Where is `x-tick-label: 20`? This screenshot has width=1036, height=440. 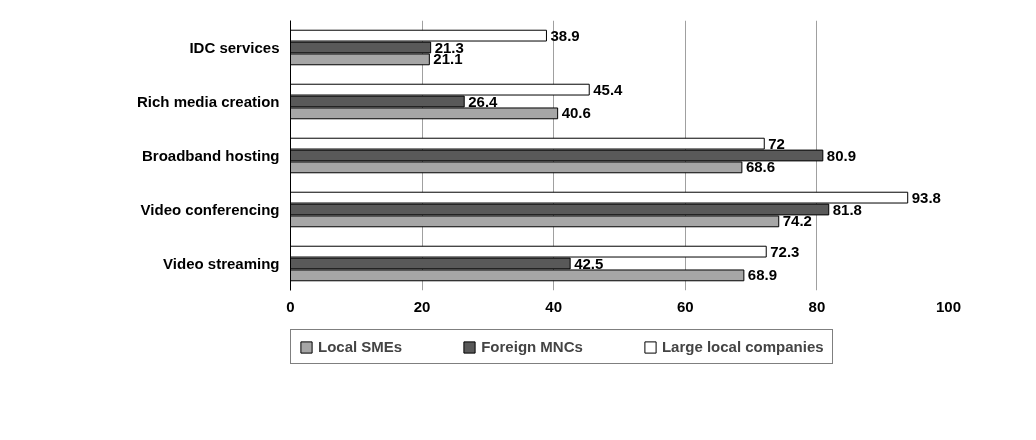
x-tick-label: 20 is located at coordinates (422, 306).